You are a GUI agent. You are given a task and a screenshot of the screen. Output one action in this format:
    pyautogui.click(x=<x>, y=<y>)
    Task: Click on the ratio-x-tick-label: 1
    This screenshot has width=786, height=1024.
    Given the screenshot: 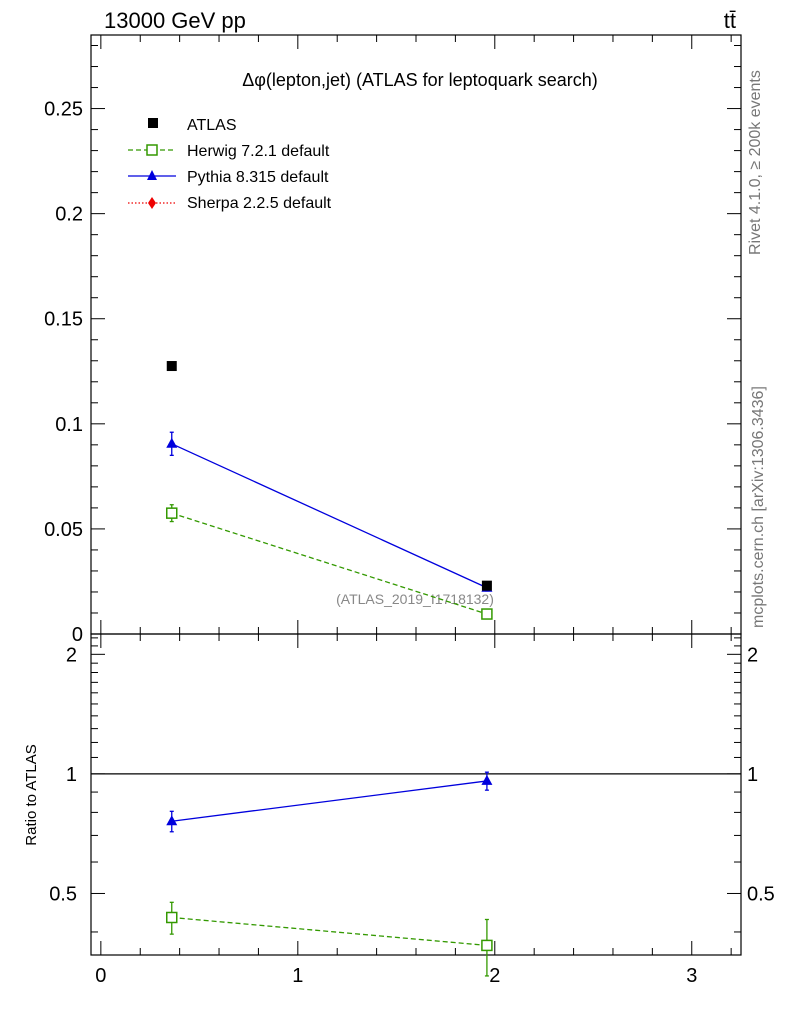 What is the action you would take?
    pyautogui.click(x=297, y=976)
    